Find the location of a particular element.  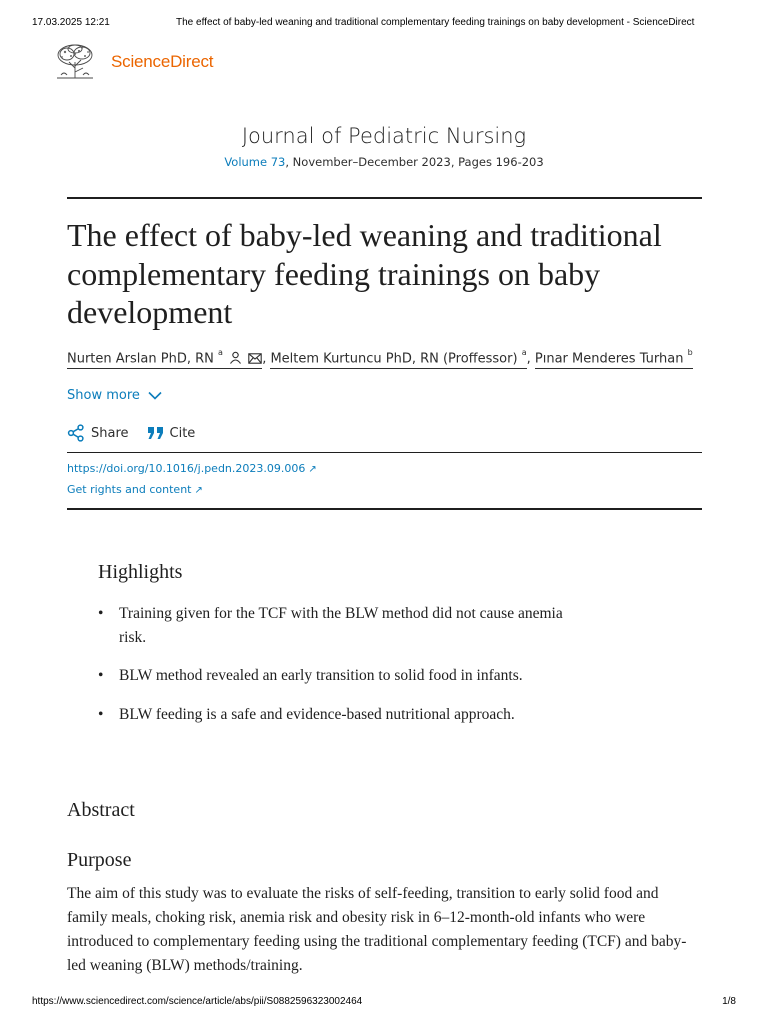

author-2: Meltem Kurtuncu PhD, RN (Proffessor) a is located at coordinates (398, 359).